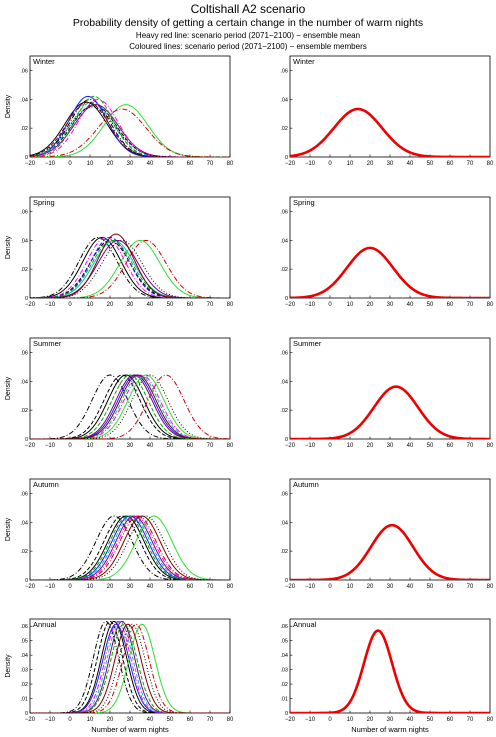  Describe the element at coordinates (45, 624) in the screenshot. I see `panel-label: Annual` at that location.